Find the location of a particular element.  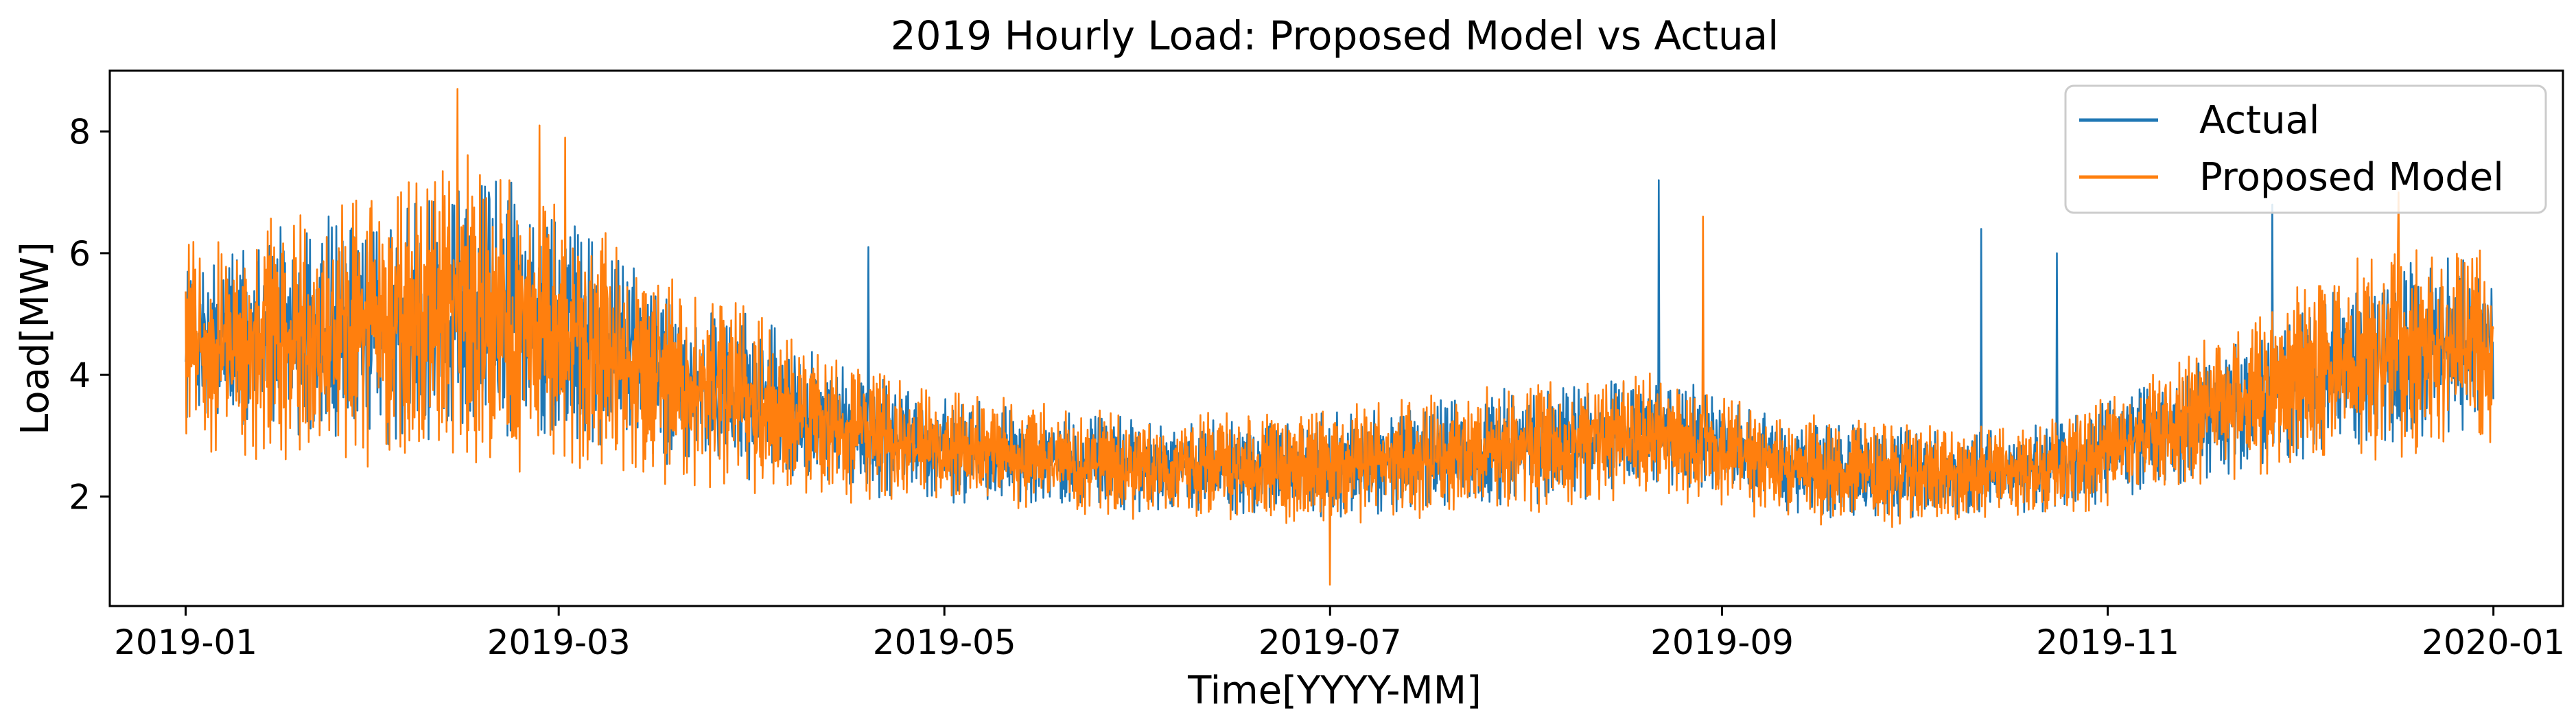

x-tick-label: 2019-05 is located at coordinates (944, 642).